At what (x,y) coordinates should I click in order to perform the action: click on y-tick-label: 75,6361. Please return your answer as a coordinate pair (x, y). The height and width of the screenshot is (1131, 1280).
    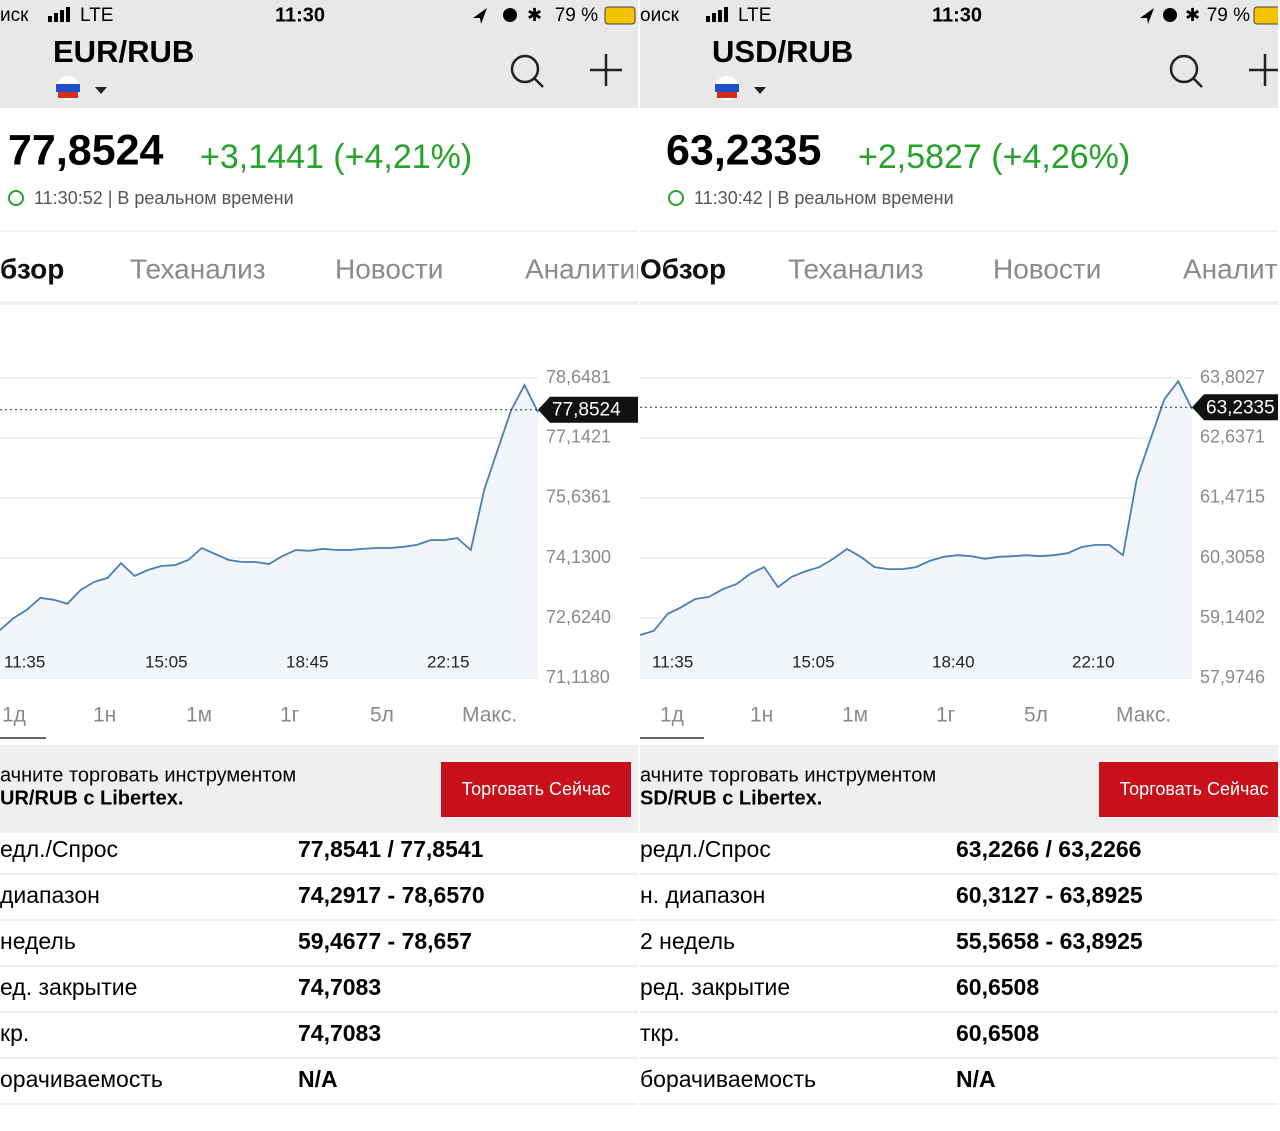
    Looking at the image, I should click on (578, 497).